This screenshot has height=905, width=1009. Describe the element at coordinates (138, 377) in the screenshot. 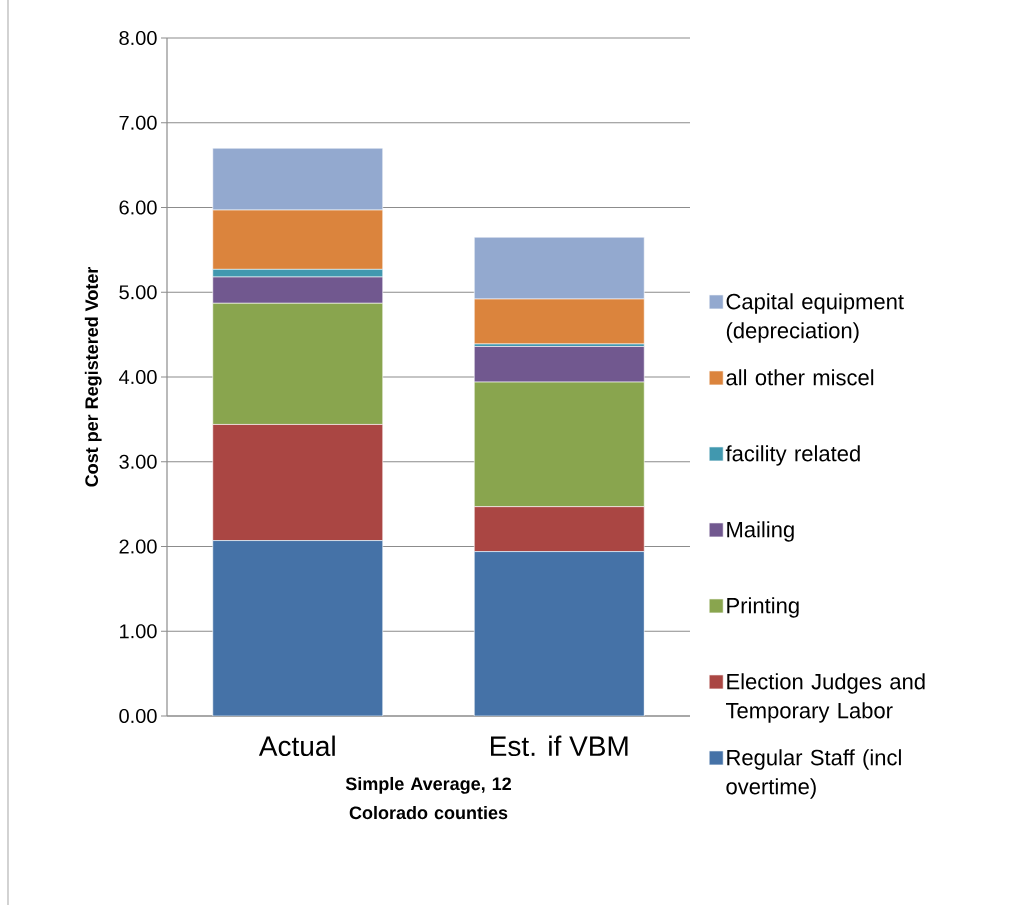

I see `y-tick-label: 4.00` at that location.